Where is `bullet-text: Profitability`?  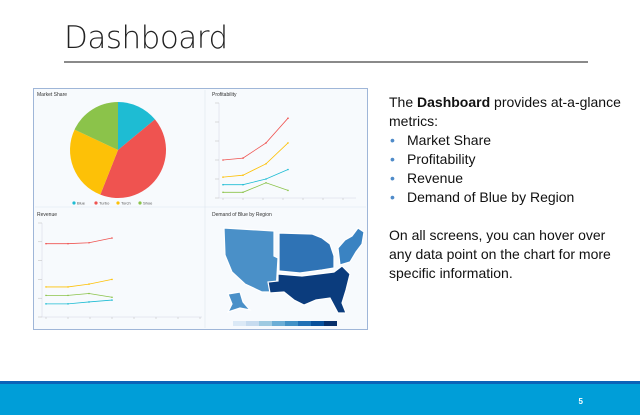 bullet-text: Profitability is located at coordinates (441, 159).